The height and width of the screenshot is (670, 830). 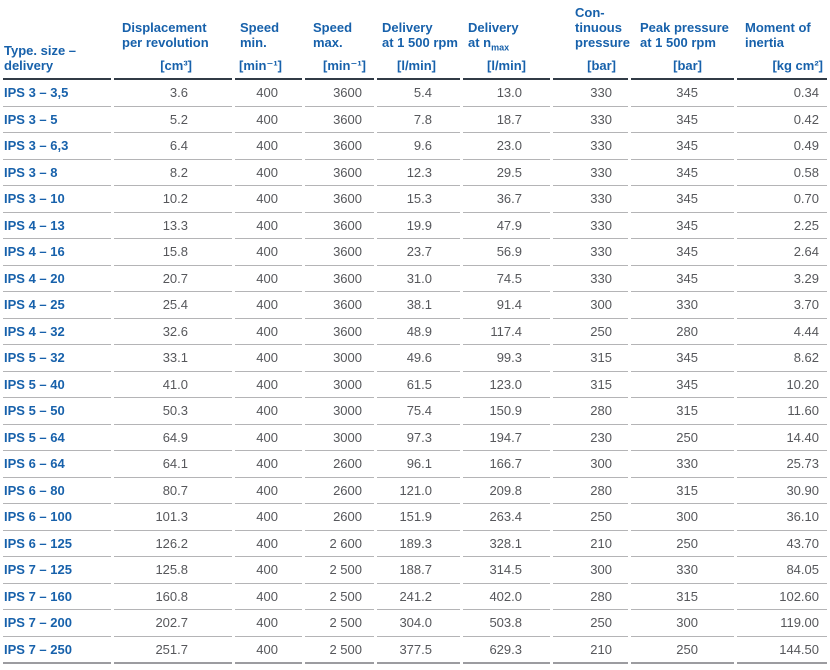 What do you see at coordinates (506, 464) in the screenshot?
I see `delivery-nmax-cell: 166.7` at bounding box center [506, 464].